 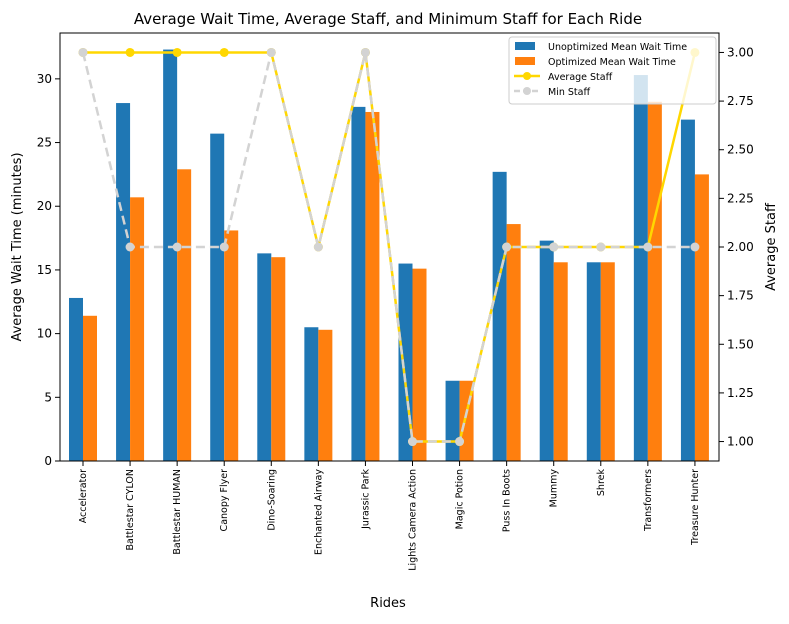 I want to click on y-tick-label: 5, so click(x=48, y=397).